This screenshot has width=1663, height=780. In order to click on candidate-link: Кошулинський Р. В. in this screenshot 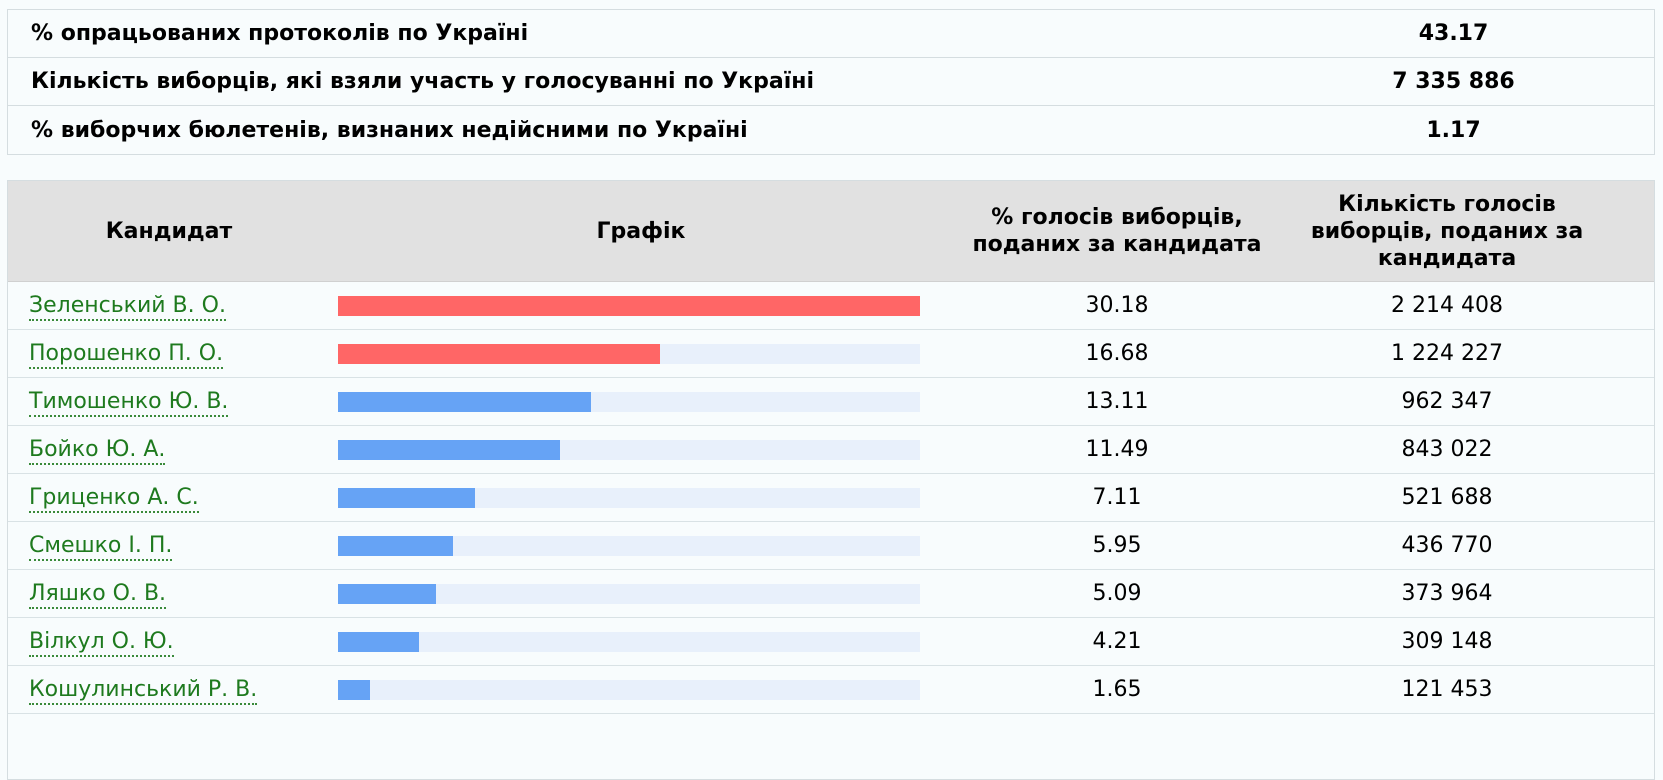, I will do `click(143, 691)`.